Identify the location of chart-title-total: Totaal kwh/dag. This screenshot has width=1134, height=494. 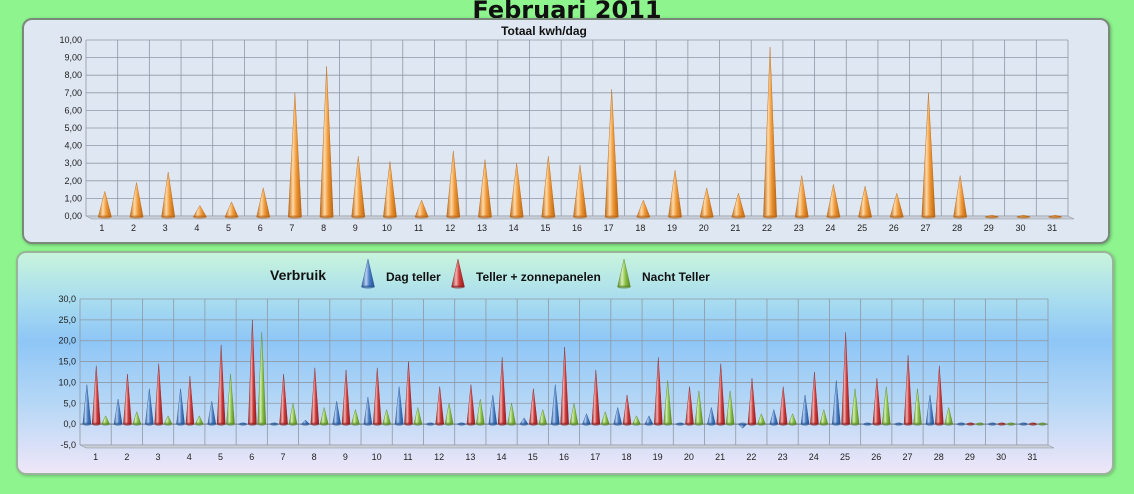
(544, 31).